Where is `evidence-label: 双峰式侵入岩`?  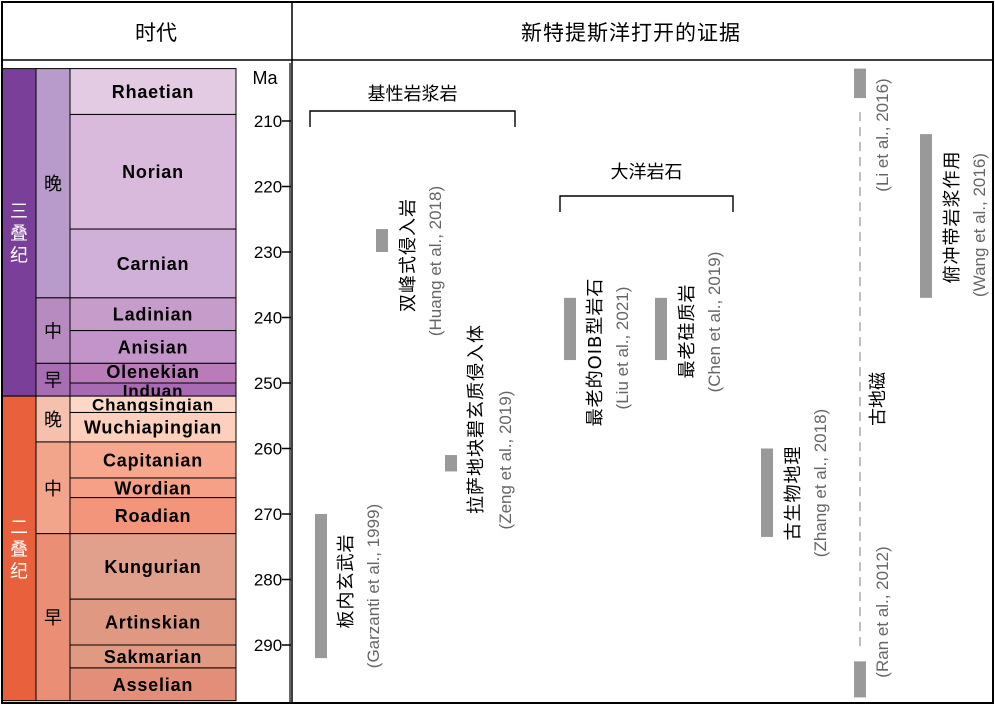 evidence-label: 双峰式侵入岩 is located at coordinates (408, 255).